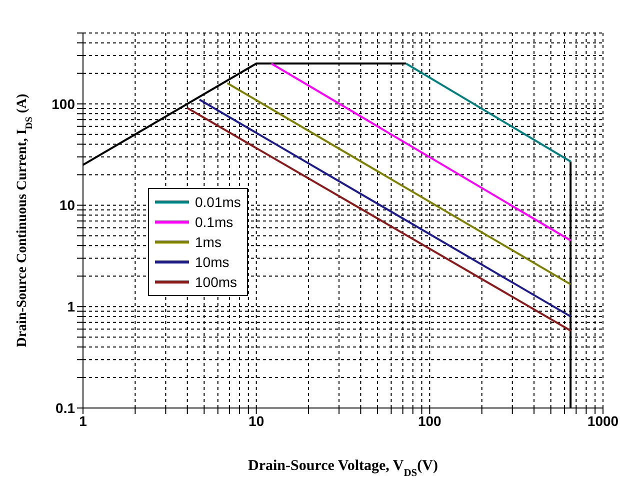 Image resolution: width=637 pixels, height=488 pixels. Describe the element at coordinates (71, 306) in the screenshot. I see `y-tick-label: 1` at that location.